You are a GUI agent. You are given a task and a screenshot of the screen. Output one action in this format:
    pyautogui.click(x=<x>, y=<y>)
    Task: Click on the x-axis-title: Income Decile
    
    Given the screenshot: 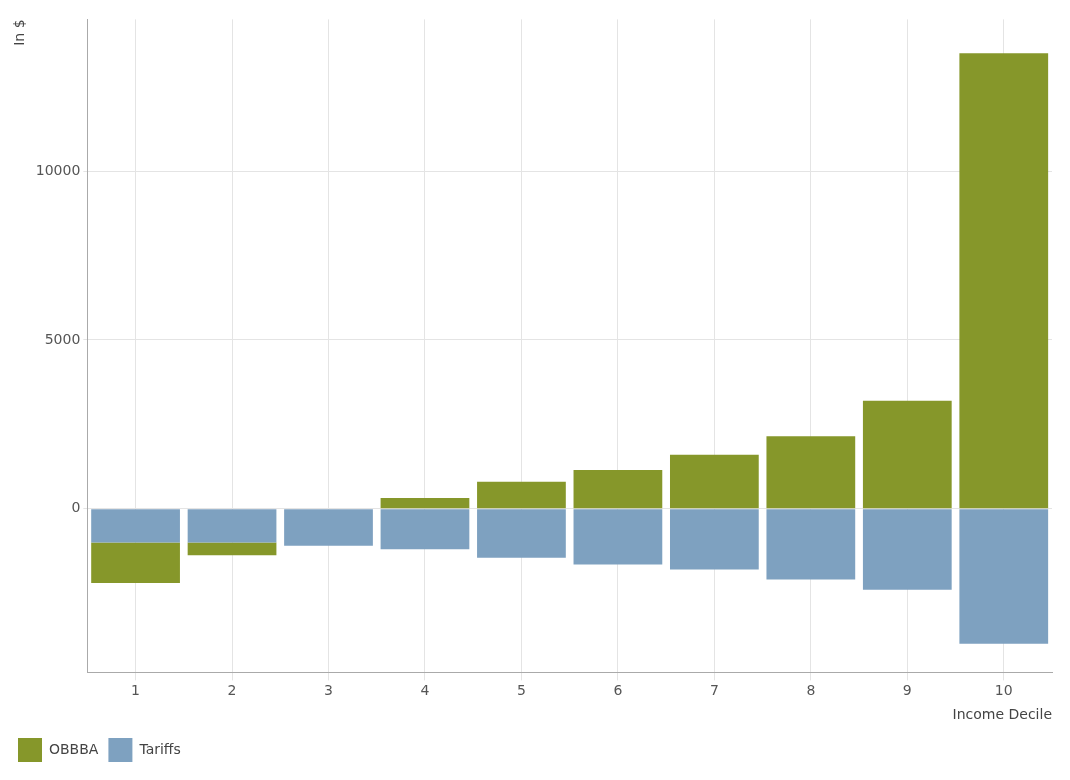 What is the action you would take?
    pyautogui.click(x=1002, y=714)
    